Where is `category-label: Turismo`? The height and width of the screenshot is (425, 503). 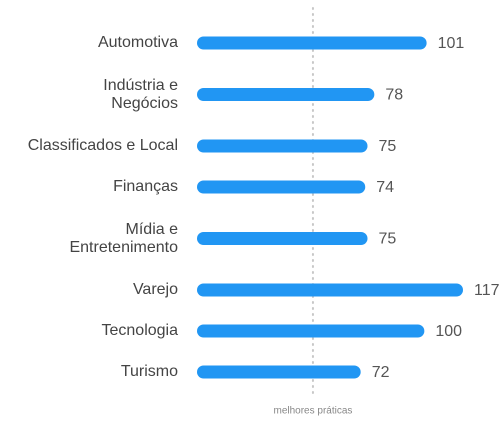
category-label: Turismo is located at coordinates (149, 371).